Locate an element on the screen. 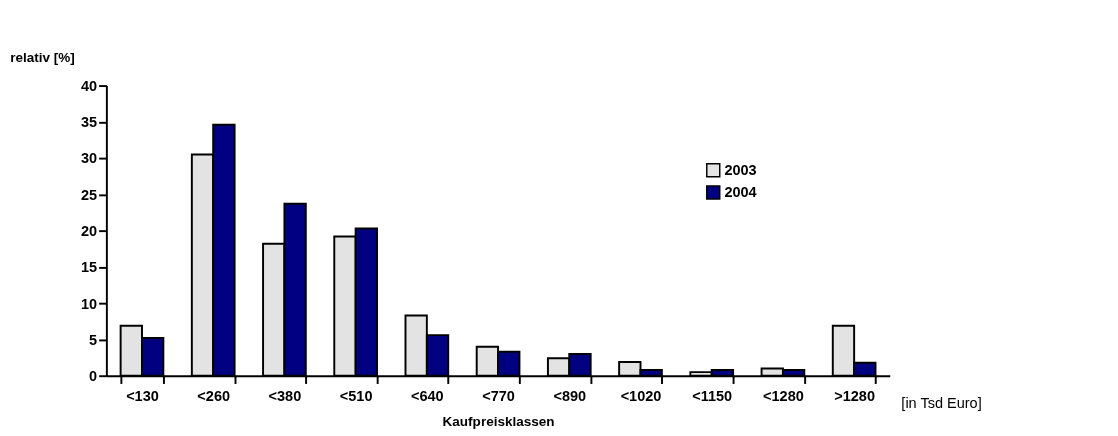 This screenshot has width=1118, height=436. legend-label: 2004 is located at coordinates (740, 192).